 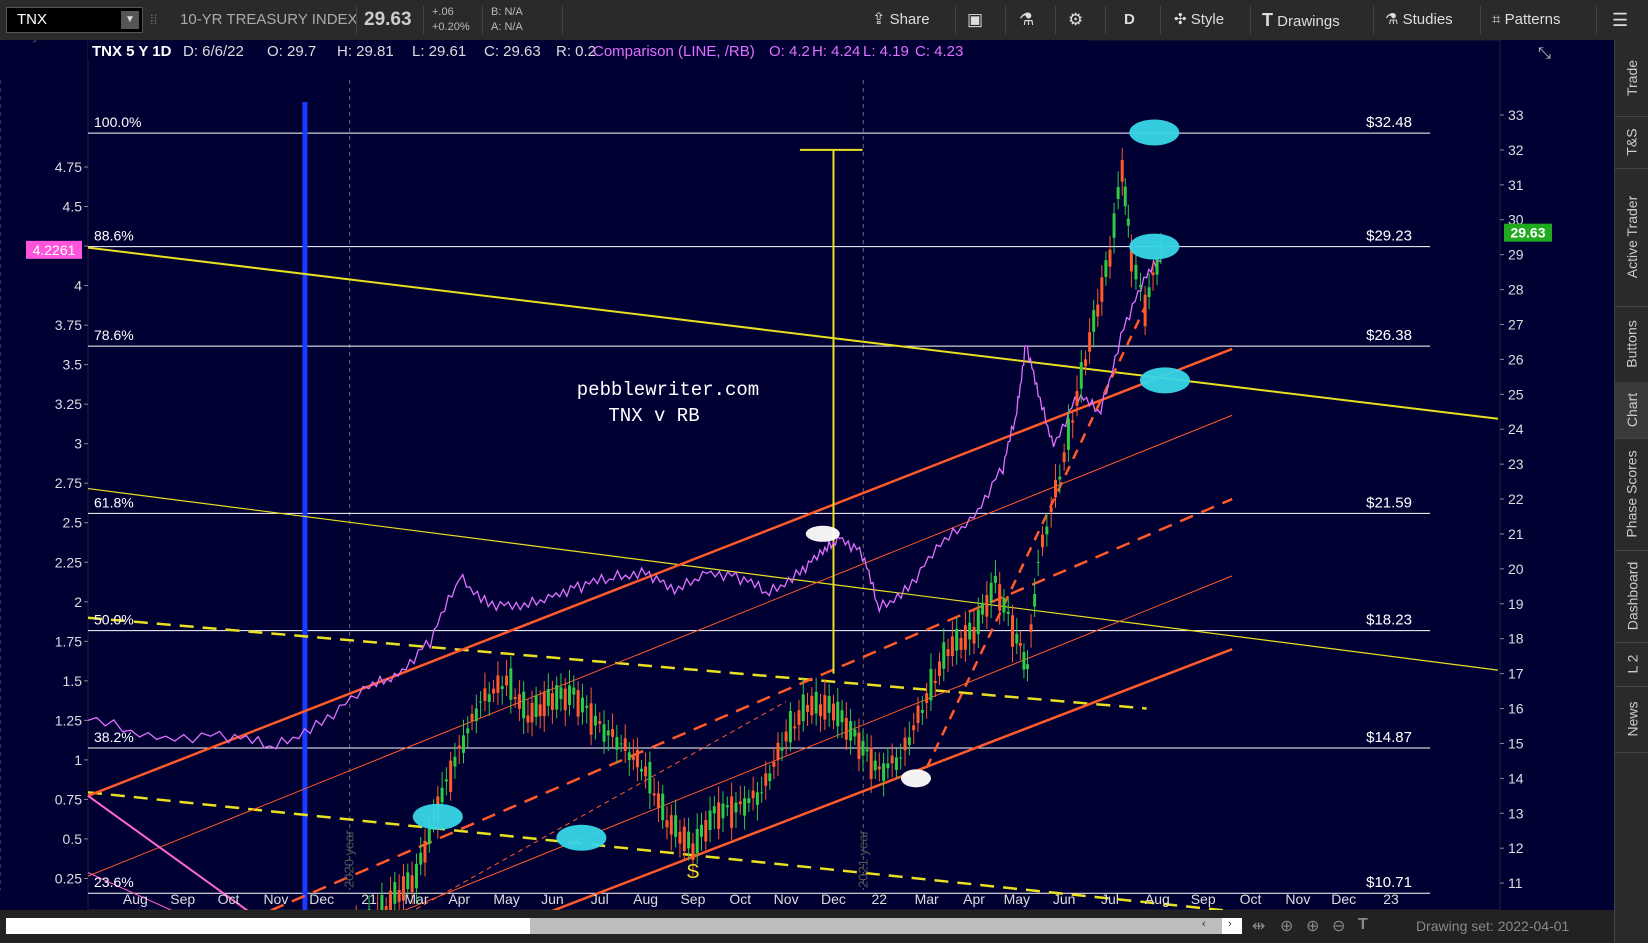 I want to click on scroll-arrows-icon: ⇹, so click(x=1259, y=926).